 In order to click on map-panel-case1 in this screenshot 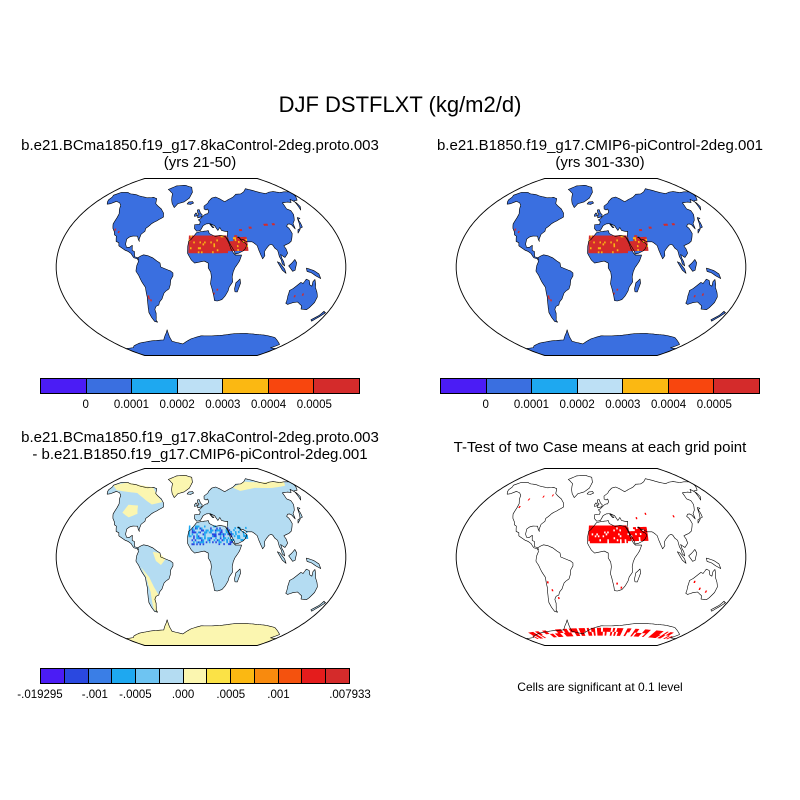, I will do `click(201, 267)`.